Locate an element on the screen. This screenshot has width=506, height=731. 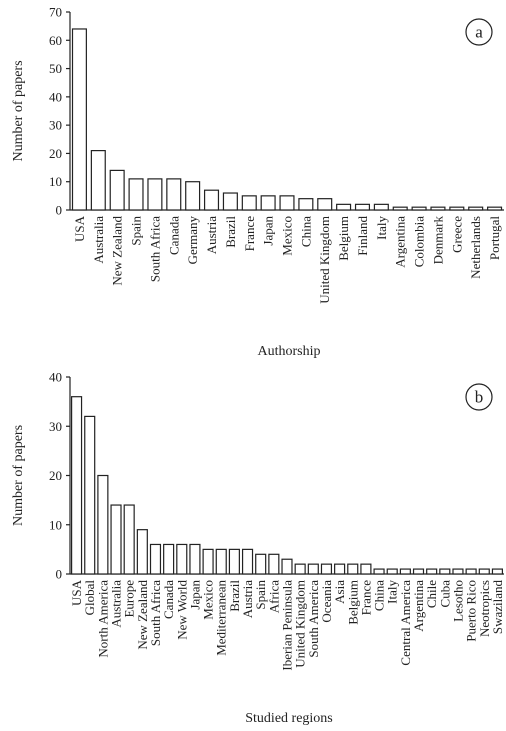
x-tick-label: Mediterranean is located at coordinates (221, 618).